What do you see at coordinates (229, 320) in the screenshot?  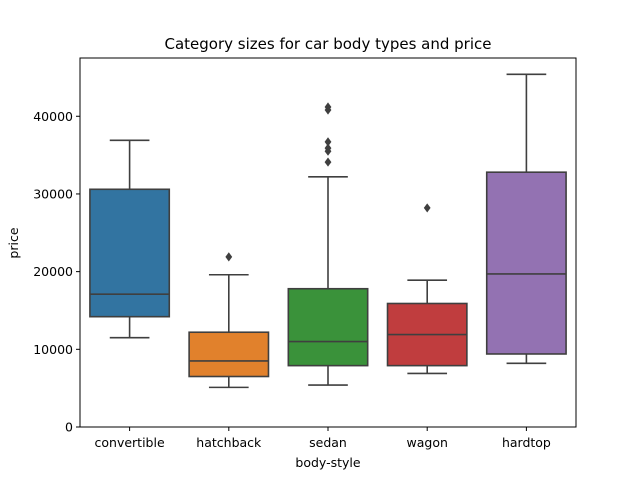 I see `box-hatchback` at bounding box center [229, 320].